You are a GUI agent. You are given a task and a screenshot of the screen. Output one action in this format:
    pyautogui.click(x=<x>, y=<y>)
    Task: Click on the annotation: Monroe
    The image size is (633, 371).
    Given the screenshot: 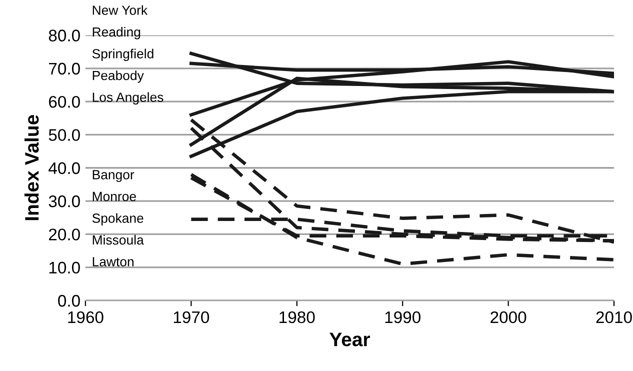 What is the action you would take?
    pyautogui.click(x=114, y=197)
    